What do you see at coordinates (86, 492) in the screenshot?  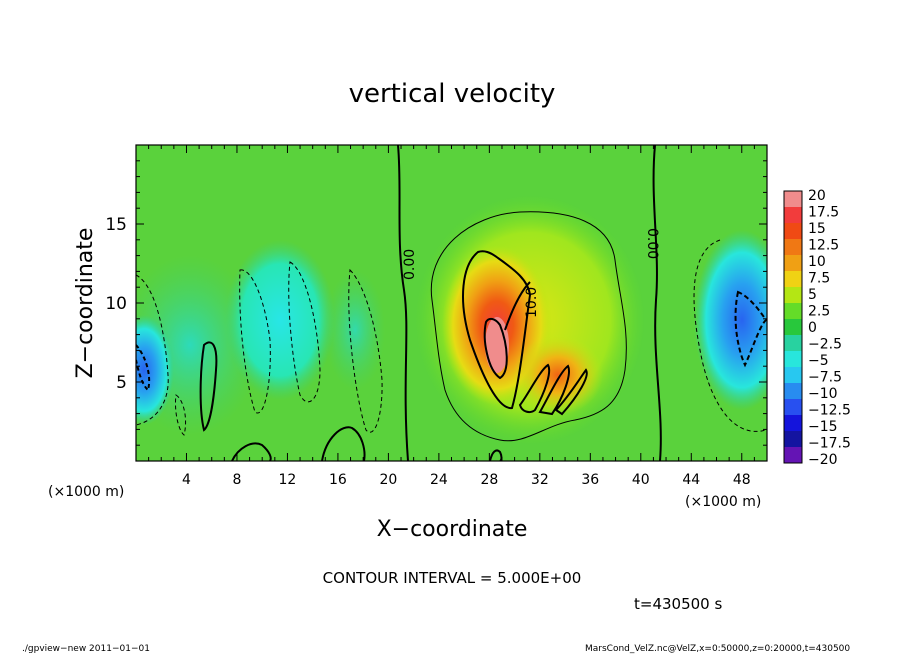 I see `x-unit-label: (×1000 m)` at bounding box center [86, 492].